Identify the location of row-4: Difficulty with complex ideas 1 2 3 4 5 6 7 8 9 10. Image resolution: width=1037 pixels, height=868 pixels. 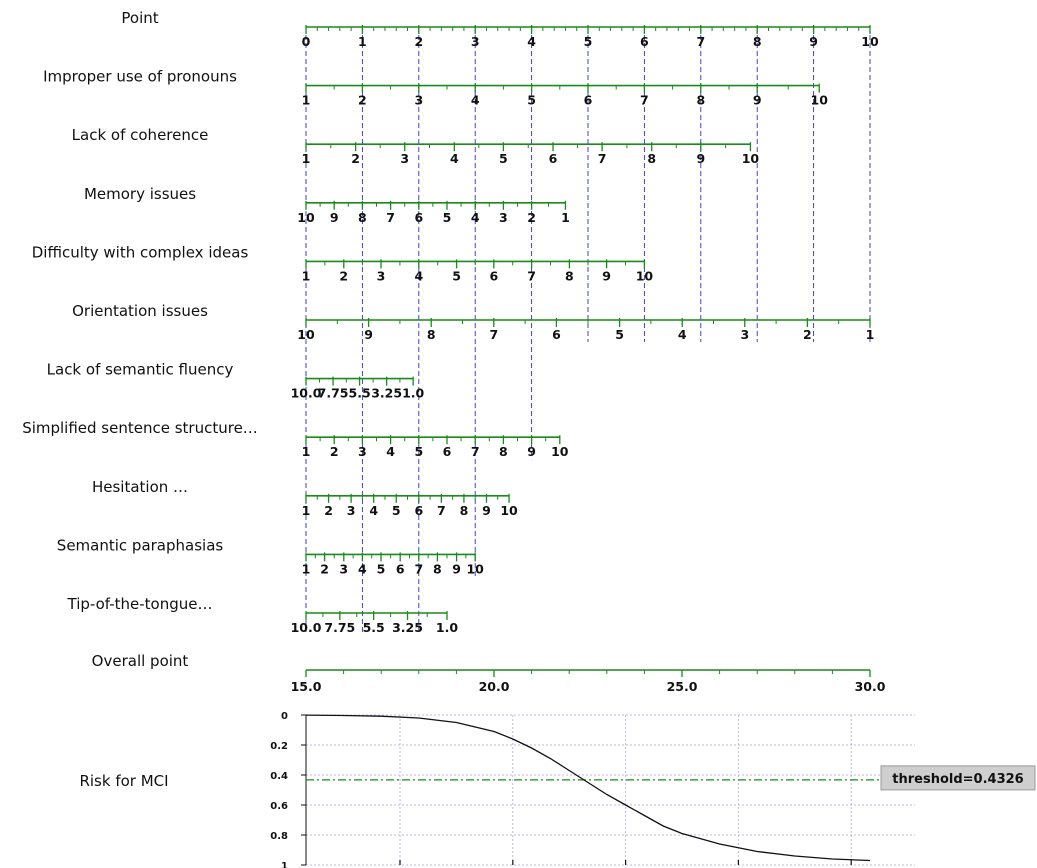
(343, 263).